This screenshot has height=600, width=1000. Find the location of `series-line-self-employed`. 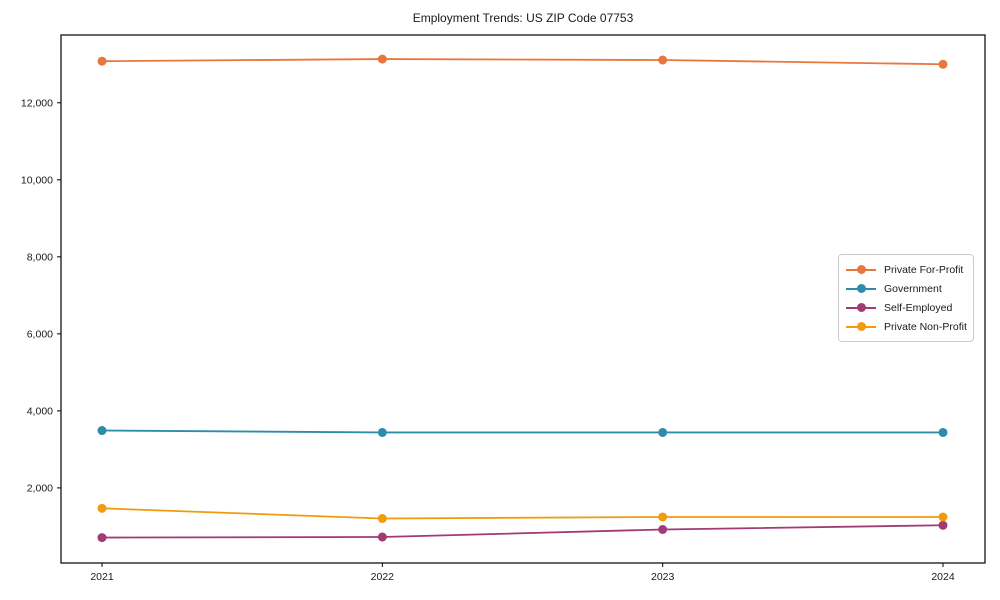

series-line-self-employed is located at coordinates (522, 531).